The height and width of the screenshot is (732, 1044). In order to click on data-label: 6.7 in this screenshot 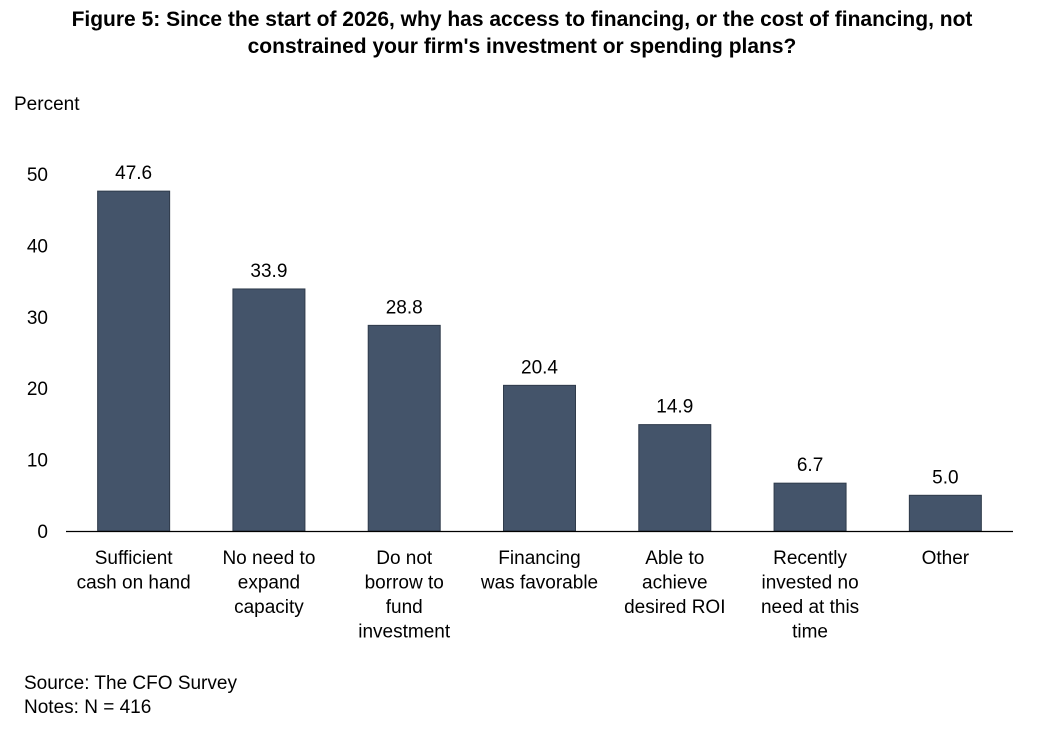, I will do `click(810, 465)`.